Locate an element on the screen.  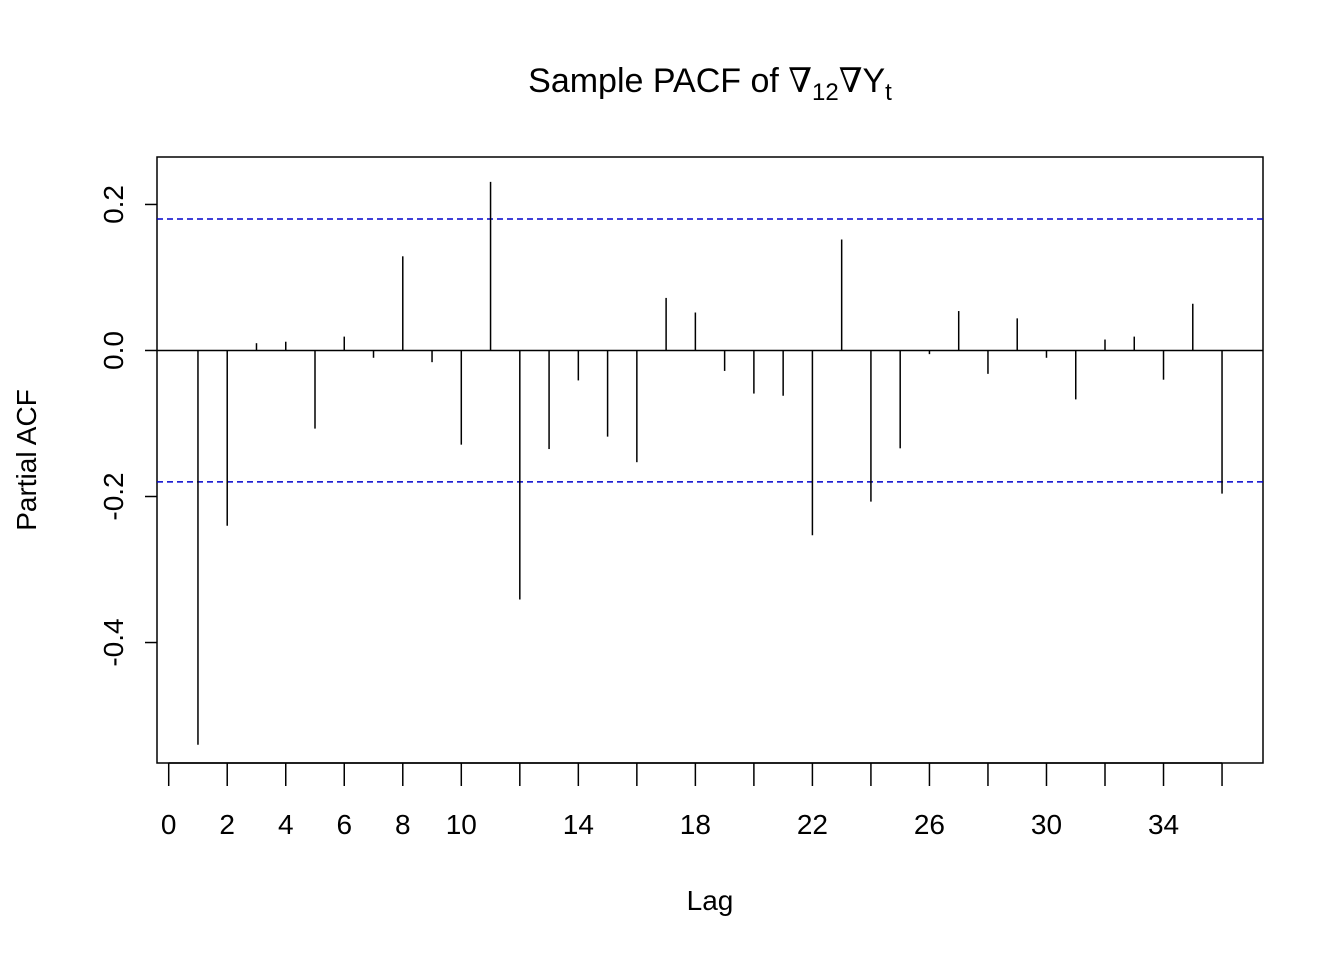
title-variable: Y is located at coordinates (873, 81).